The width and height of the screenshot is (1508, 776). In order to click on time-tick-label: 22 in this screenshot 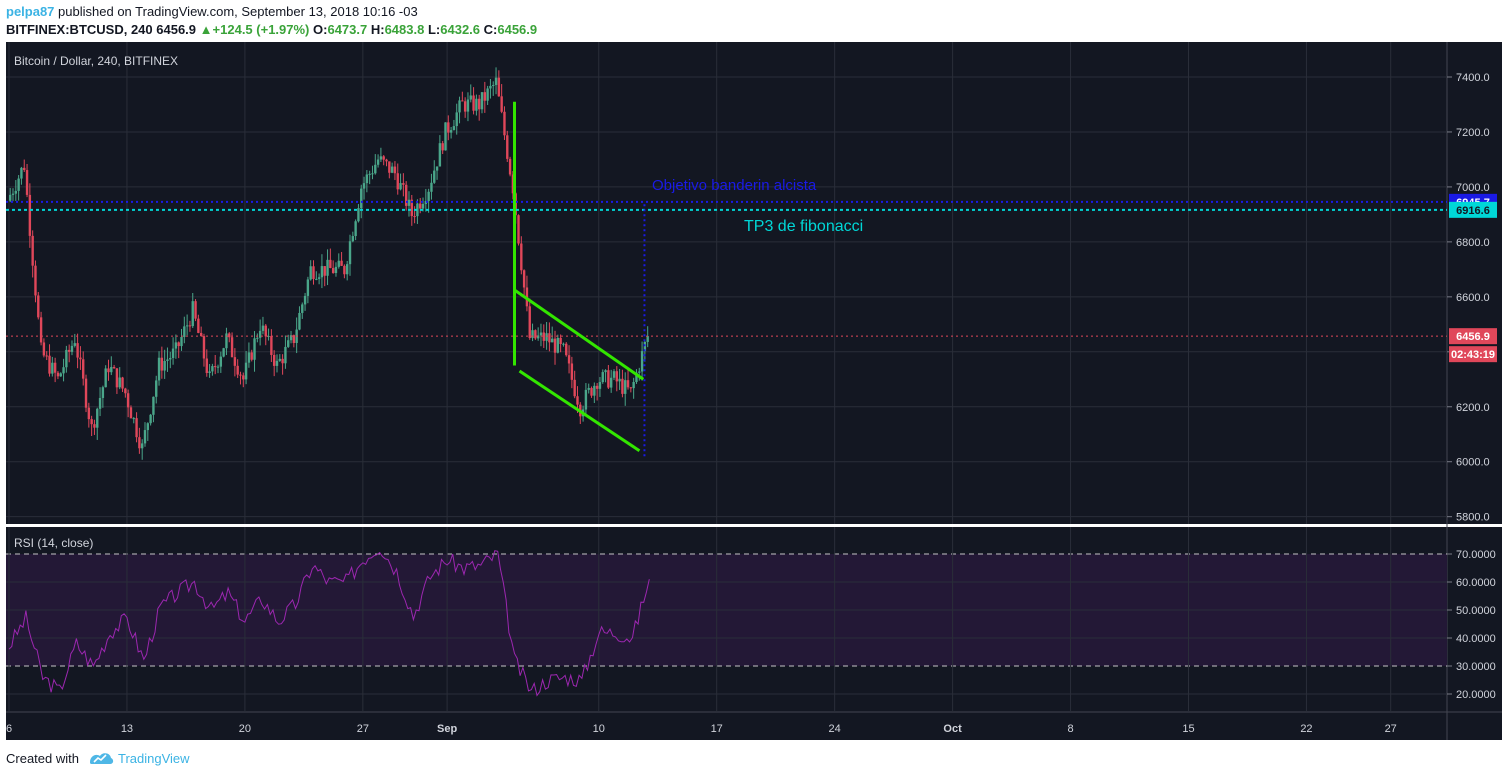, I will do `click(1306, 729)`.